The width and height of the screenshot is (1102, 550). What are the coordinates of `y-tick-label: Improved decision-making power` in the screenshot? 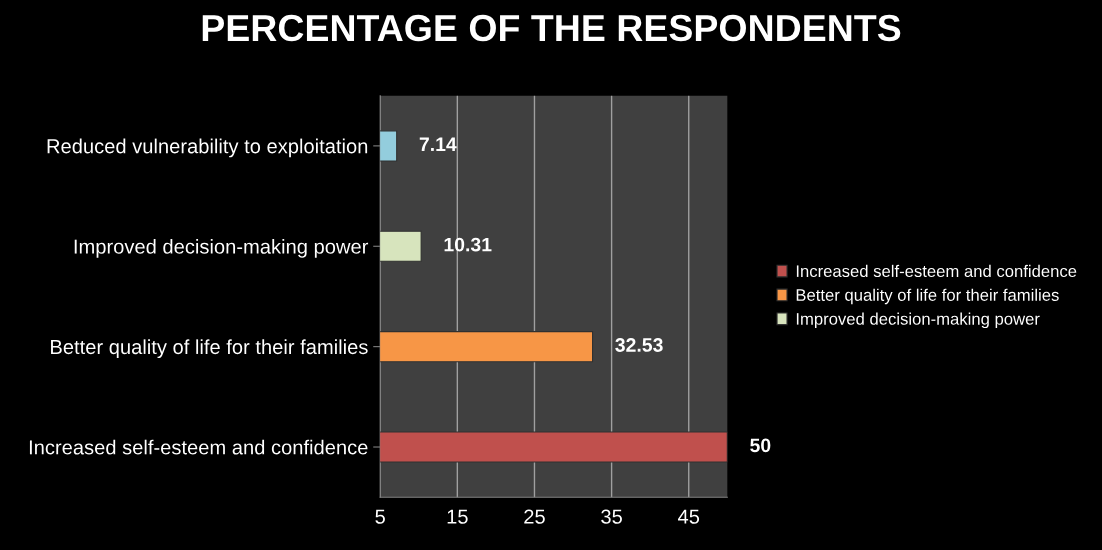 It's located at (221, 248).